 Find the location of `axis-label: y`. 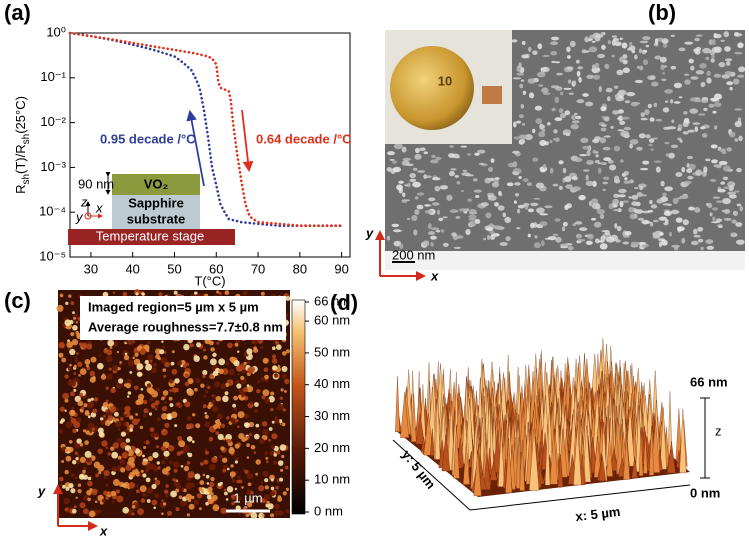

axis-label: y is located at coordinates (369, 232).